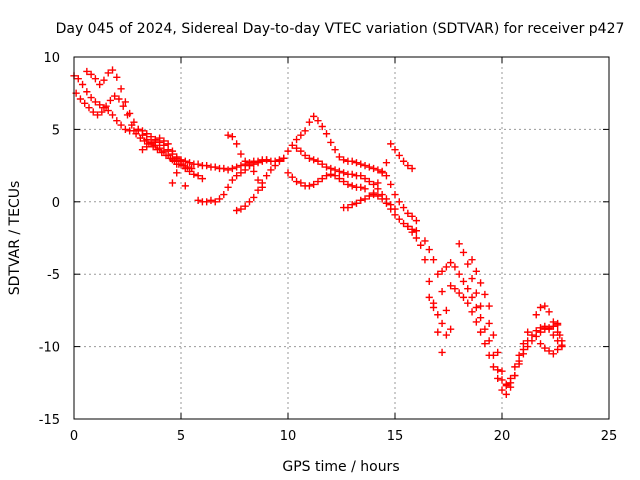 This screenshot has width=640, height=480. I want to click on y-axis-label: SDTVAR / TECUs, so click(15, 238).